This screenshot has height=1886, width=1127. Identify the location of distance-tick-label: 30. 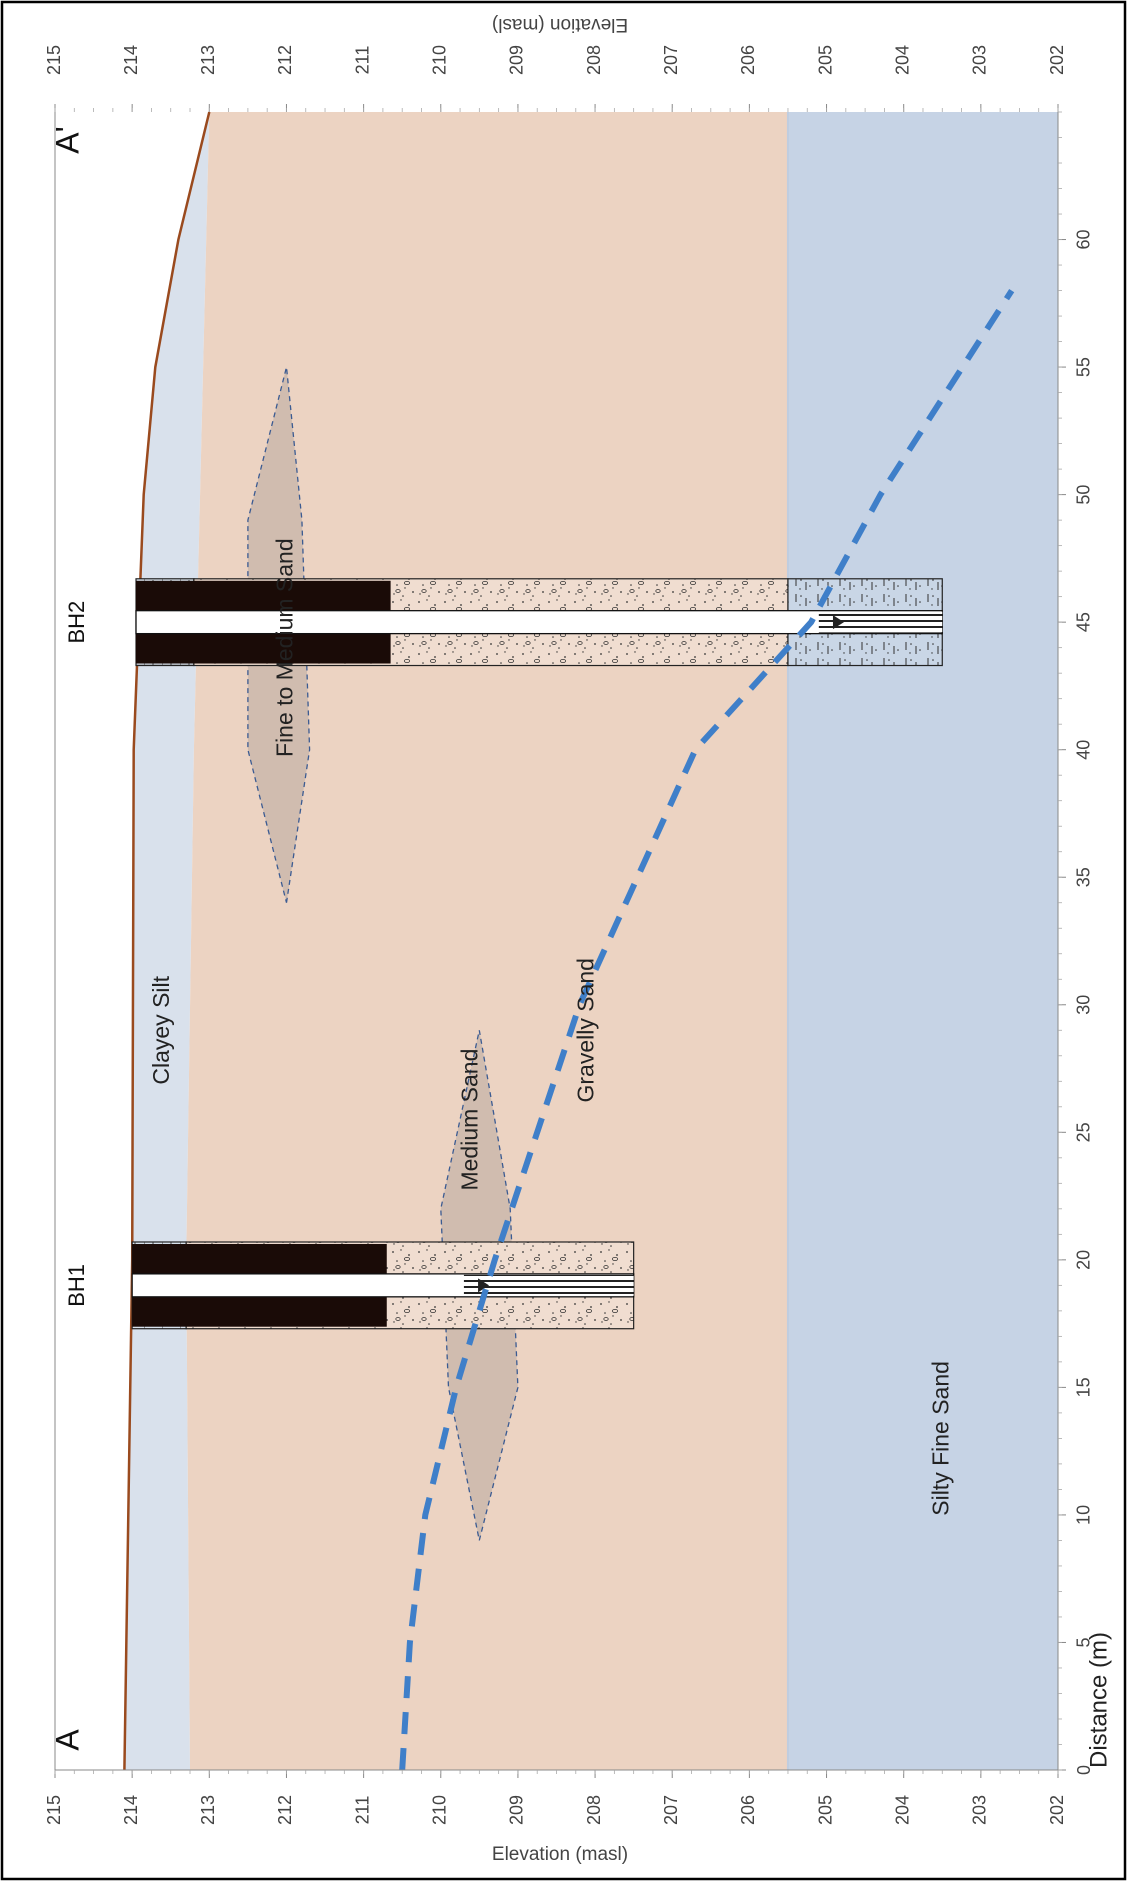
(1084, 1005).